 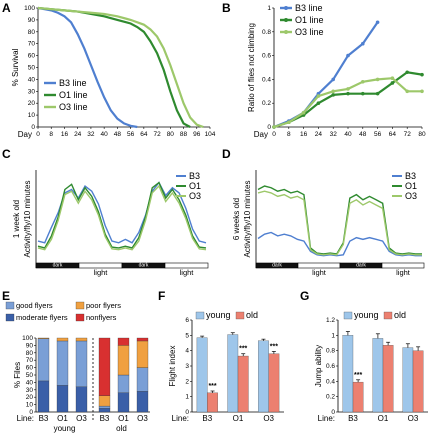 What do you see at coordinates (187, 381) in the screenshot?
I see `y-tick-label: 2` at bounding box center [187, 381].